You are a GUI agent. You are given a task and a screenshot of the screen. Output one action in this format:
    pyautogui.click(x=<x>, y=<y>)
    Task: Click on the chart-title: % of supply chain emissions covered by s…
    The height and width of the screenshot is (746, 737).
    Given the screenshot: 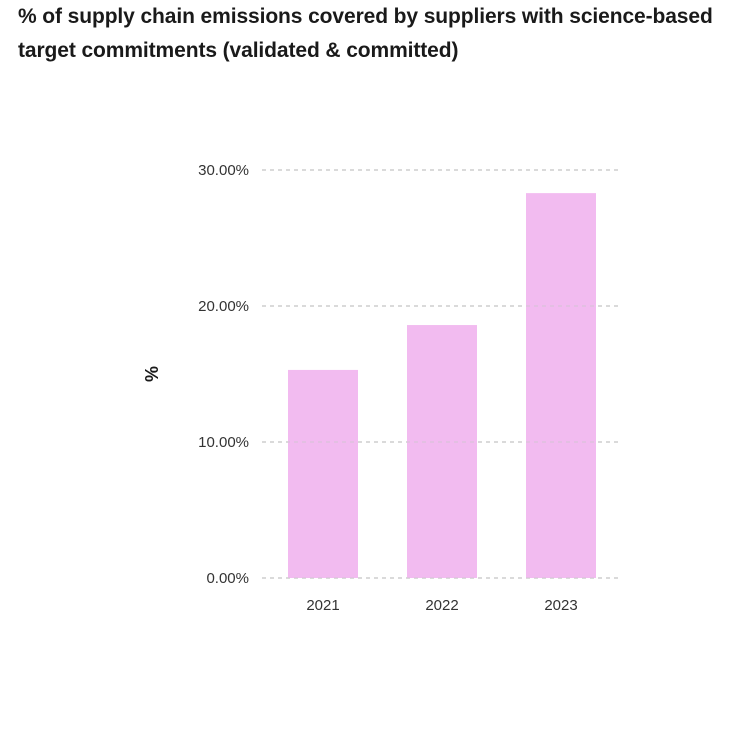 What is the action you would take?
    pyautogui.click(x=365, y=33)
    